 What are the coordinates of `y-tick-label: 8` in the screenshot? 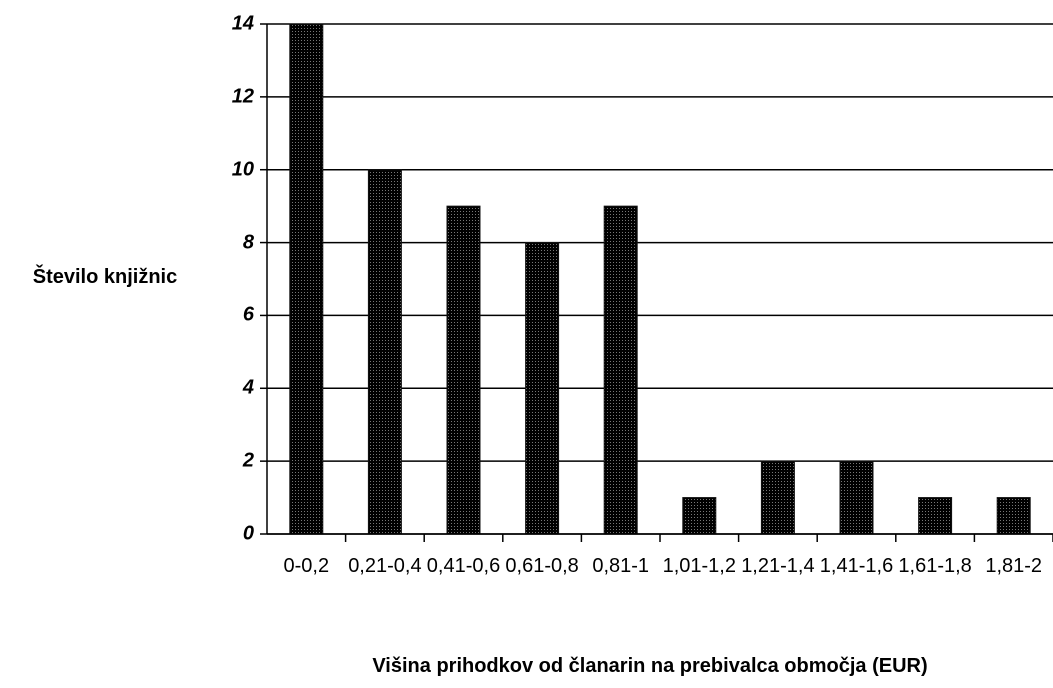 It's located at (248, 242).